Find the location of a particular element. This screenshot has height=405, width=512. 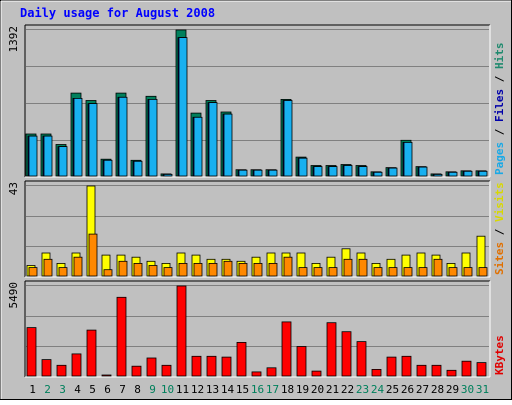

x-tick-label-day-22: 22 is located at coordinates (347, 389).